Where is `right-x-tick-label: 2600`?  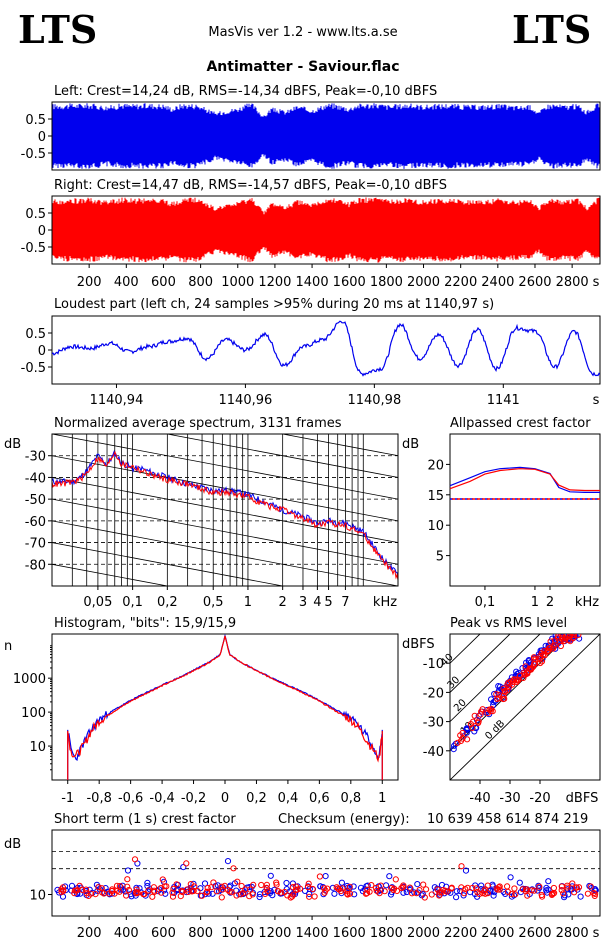 right-x-tick-label: 2600 is located at coordinates (534, 282).